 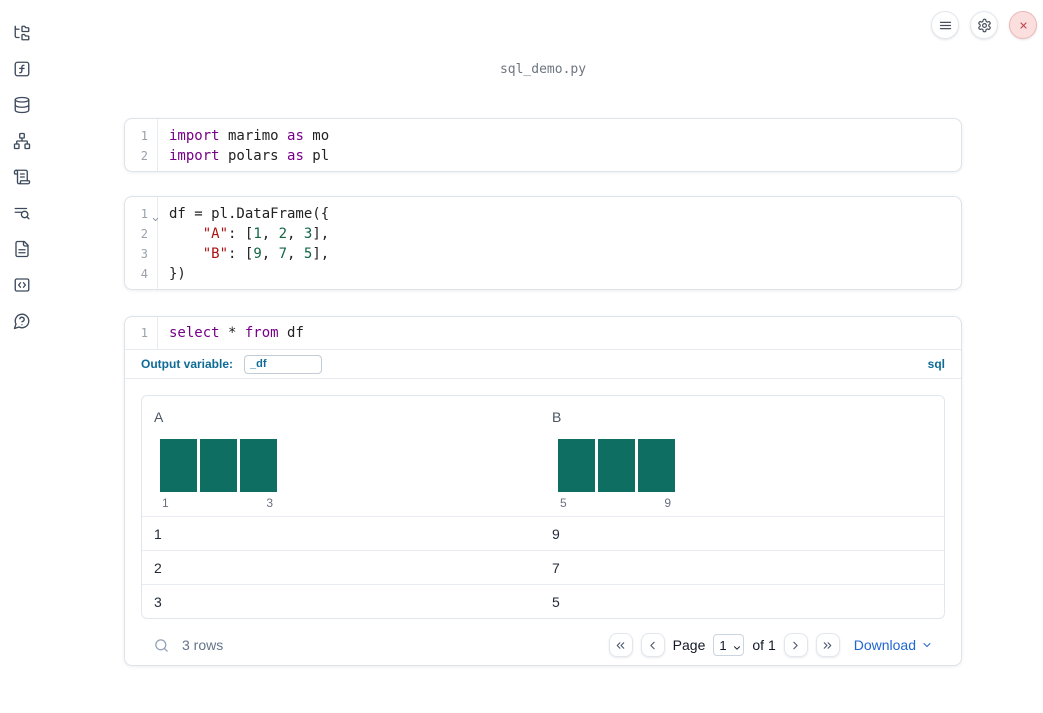 I want to click on prev-page-button, so click(x=652, y=645).